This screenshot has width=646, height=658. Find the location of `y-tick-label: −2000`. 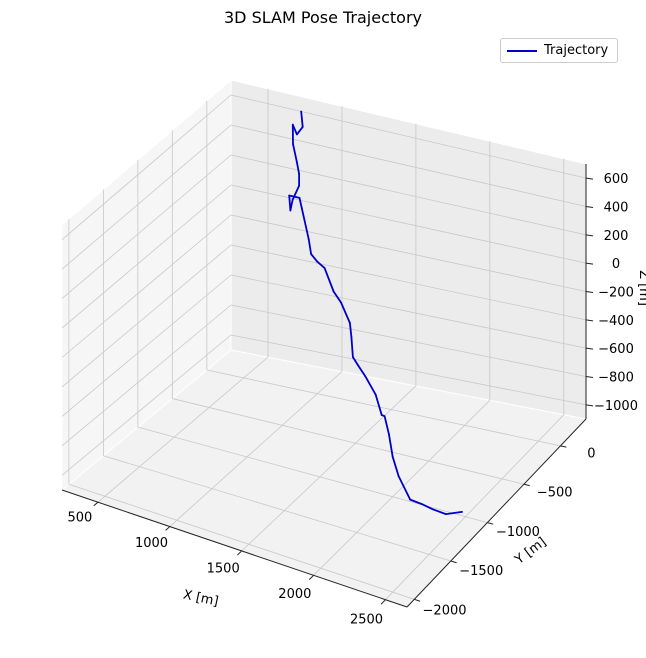

y-tick-label: −2000 is located at coordinates (445, 610).